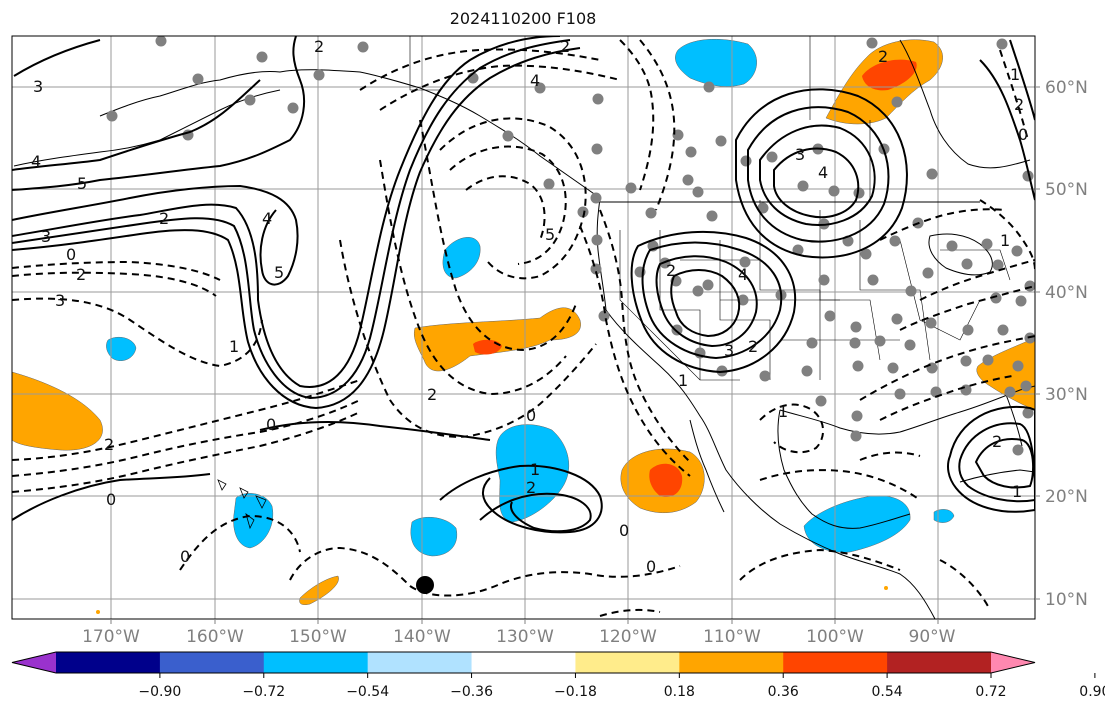  What do you see at coordinates (525, 637) in the screenshot?
I see `lon-label: 130°W` at bounding box center [525, 637].